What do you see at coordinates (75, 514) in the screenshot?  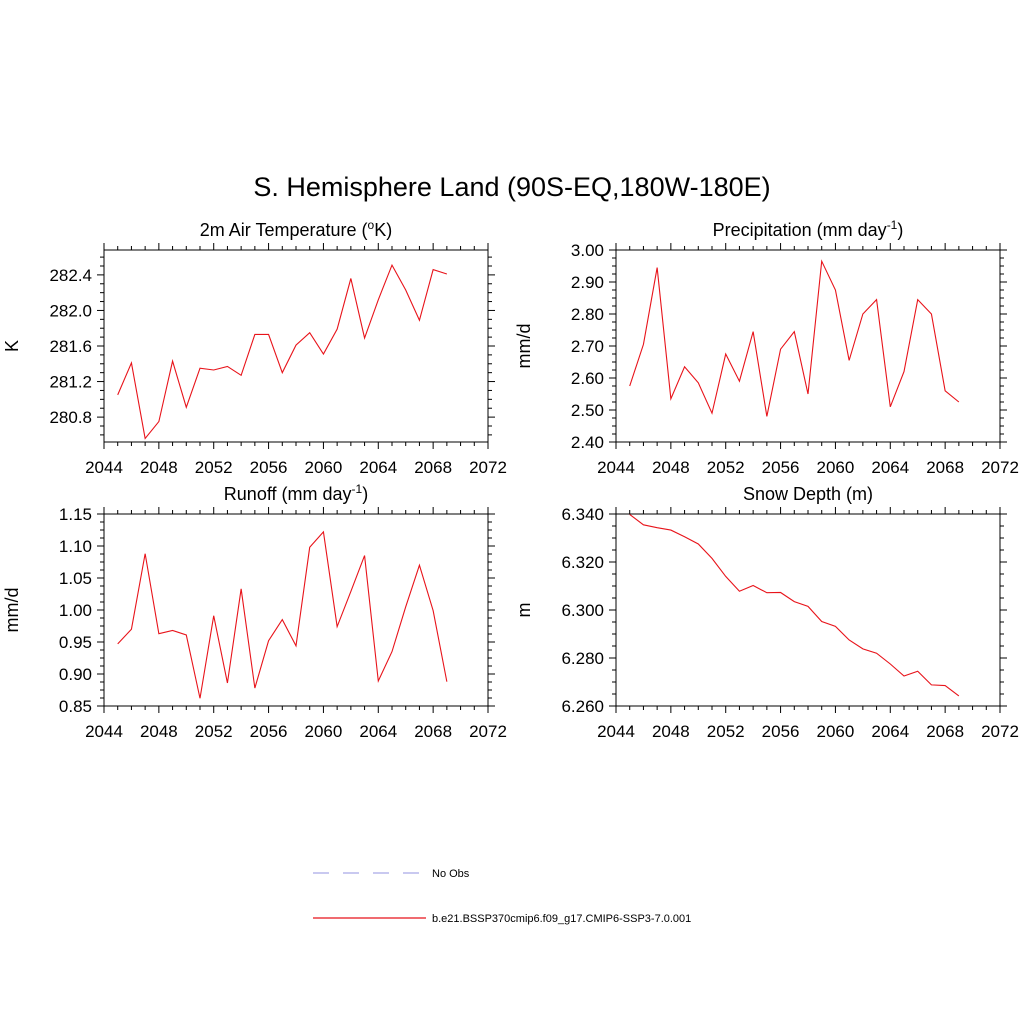 I see `y-tick-label: 1.15` at bounding box center [75, 514].